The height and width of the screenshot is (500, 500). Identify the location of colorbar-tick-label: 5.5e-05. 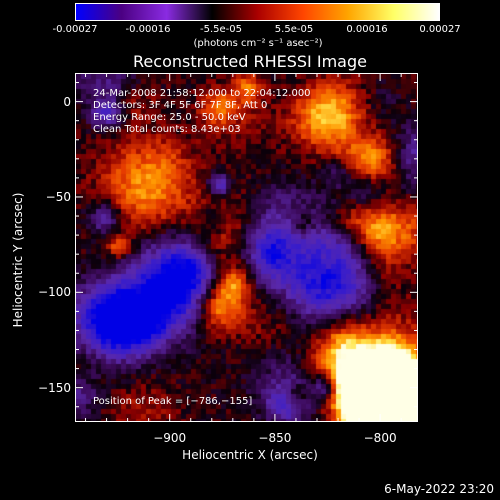
(294, 29).